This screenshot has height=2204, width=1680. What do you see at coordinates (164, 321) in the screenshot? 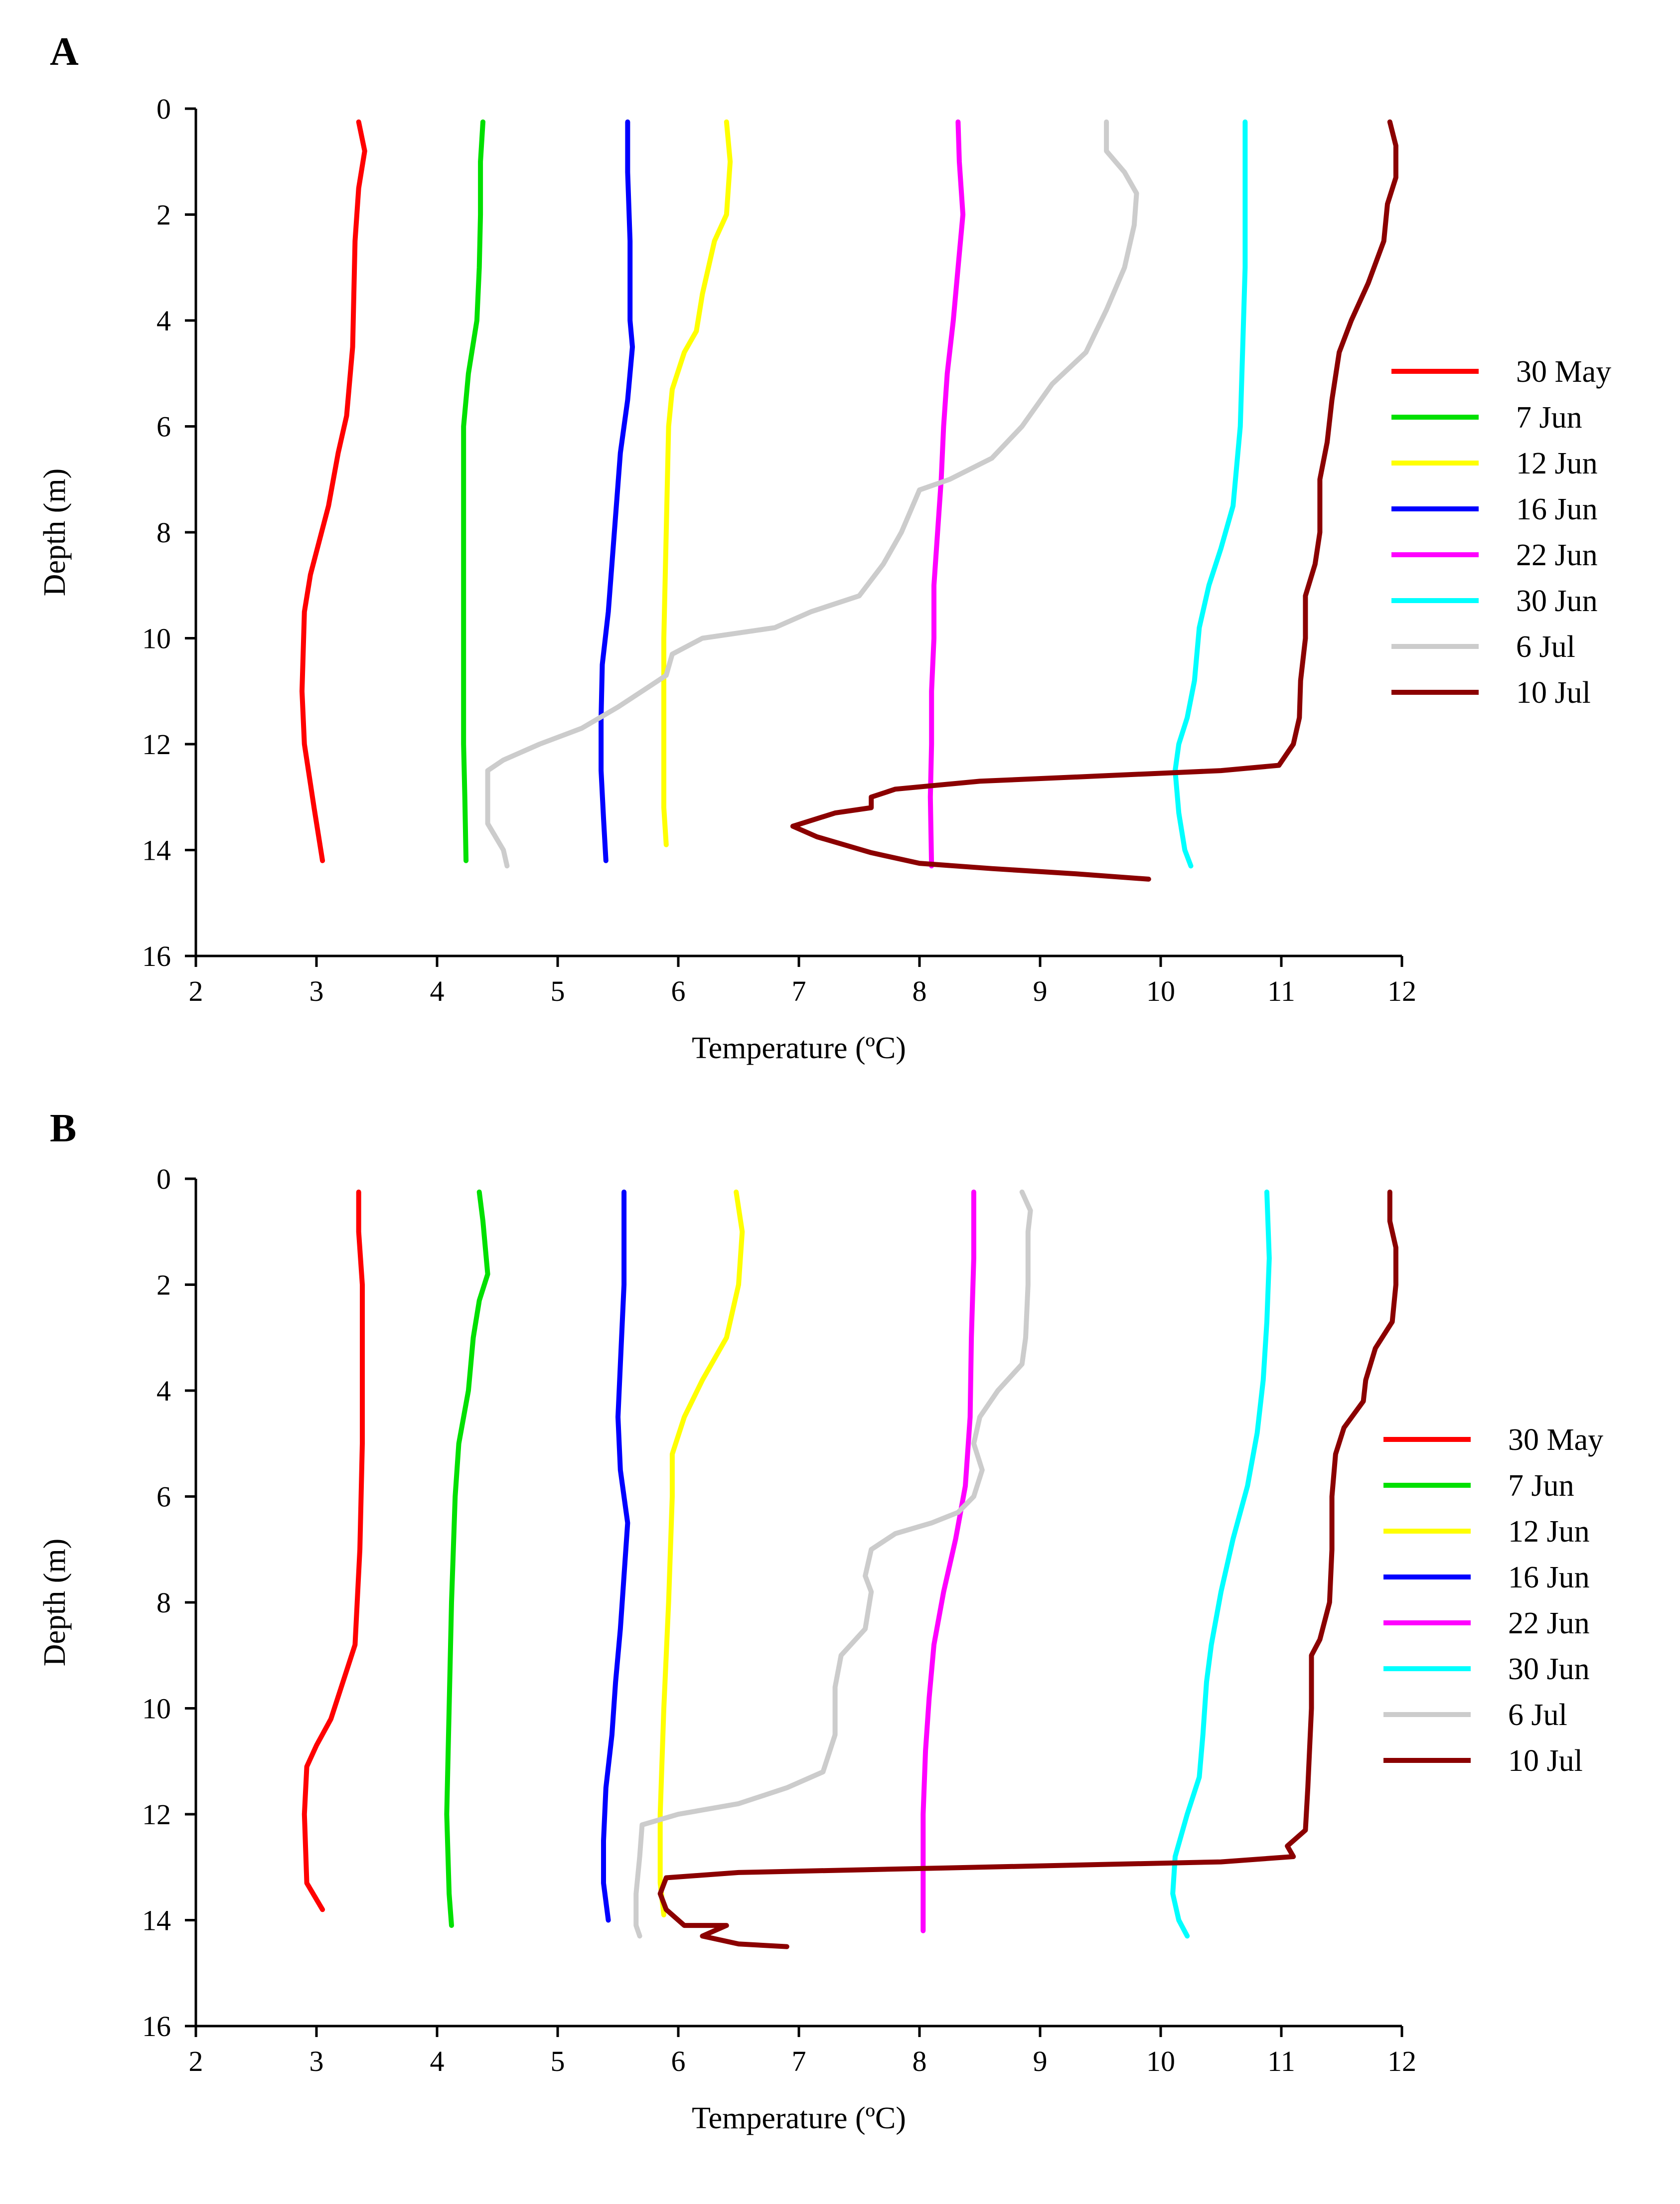
I see `panel-a-y-tick-label: 4` at bounding box center [164, 321].